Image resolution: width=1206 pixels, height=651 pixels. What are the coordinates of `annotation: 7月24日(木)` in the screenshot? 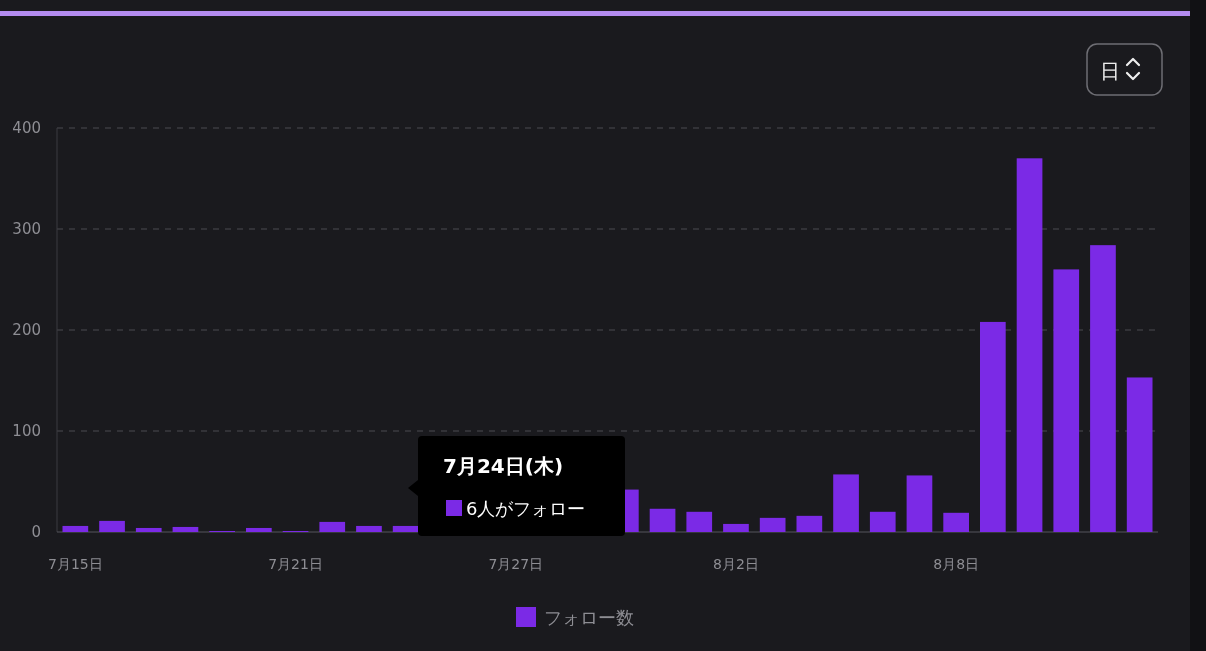 It's located at (503, 466).